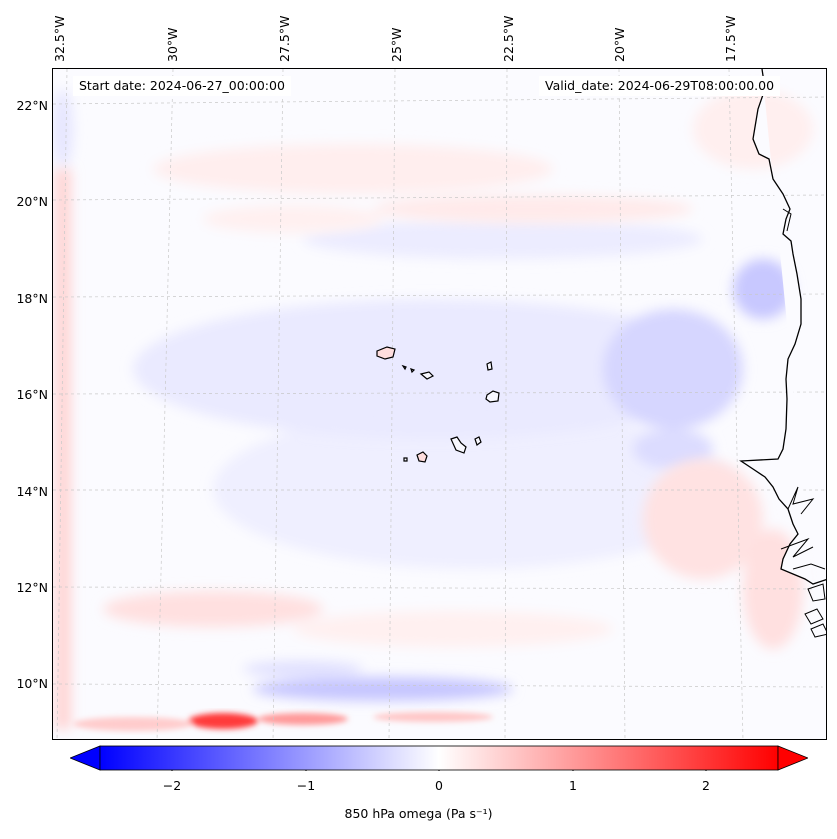 Image resolution: width=837 pixels, height=839 pixels. What do you see at coordinates (172, 44) in the screenshot?
I see `lon-label-30w: 30°W` at bounding box center [172, 44].